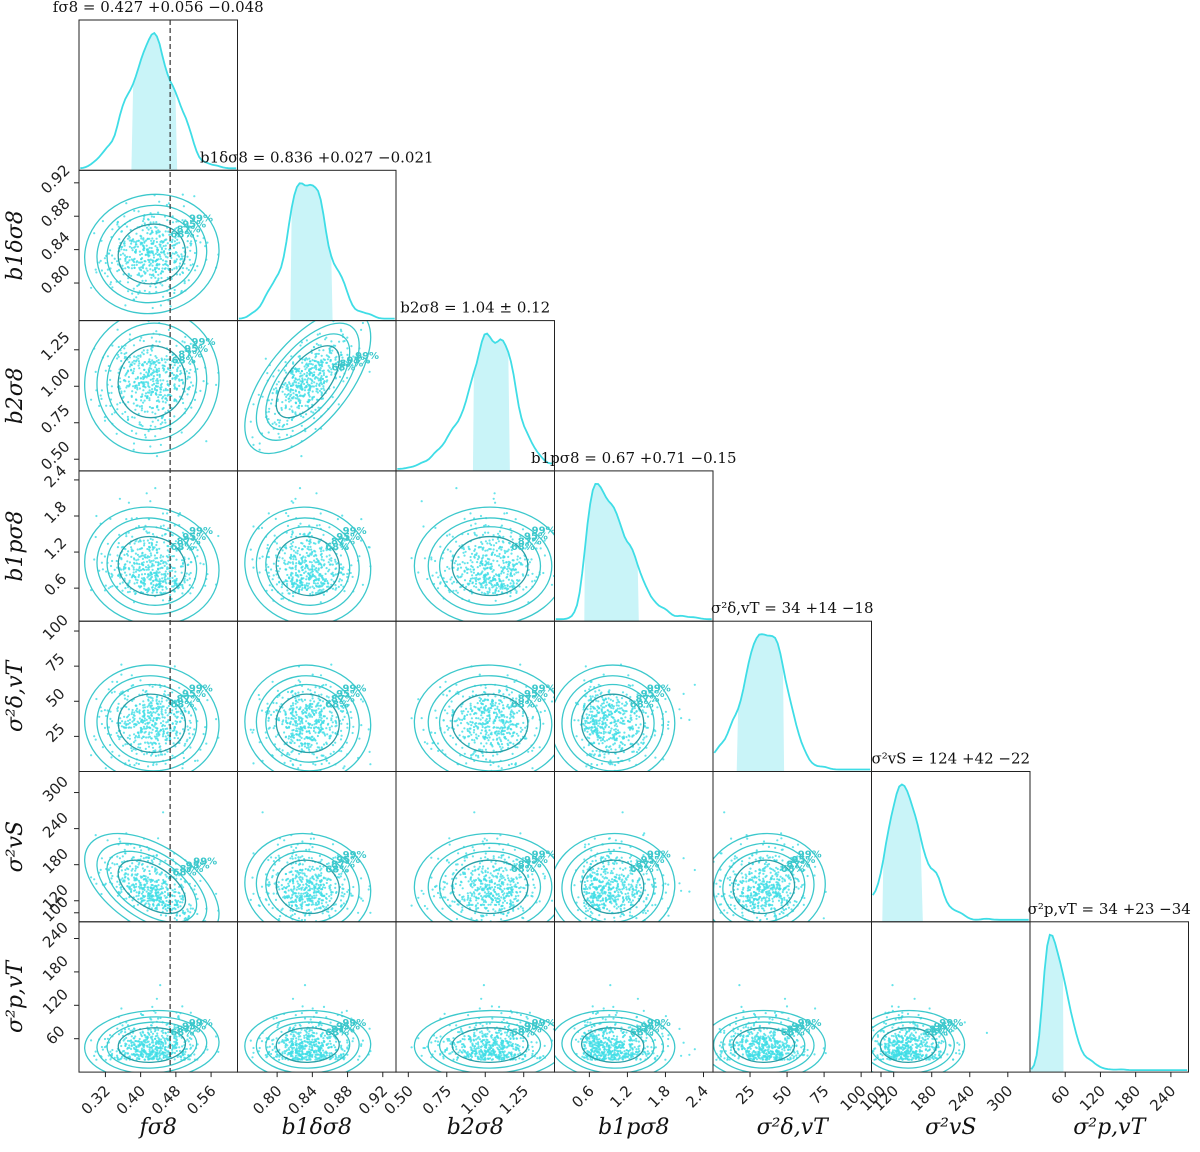 The height and width of the screenshot is (1152, 1200). I want to click on credible-band, so click(902, 853).